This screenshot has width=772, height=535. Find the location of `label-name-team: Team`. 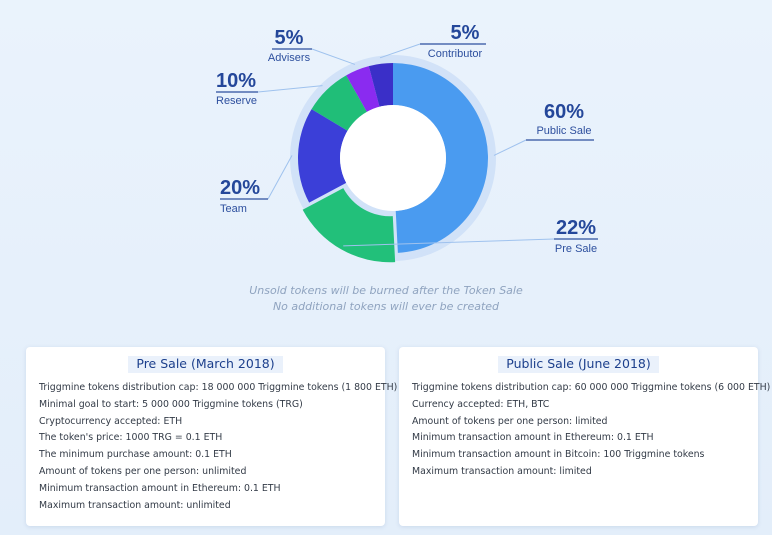

label-name-team: Team is located at coordinates (233, 209).